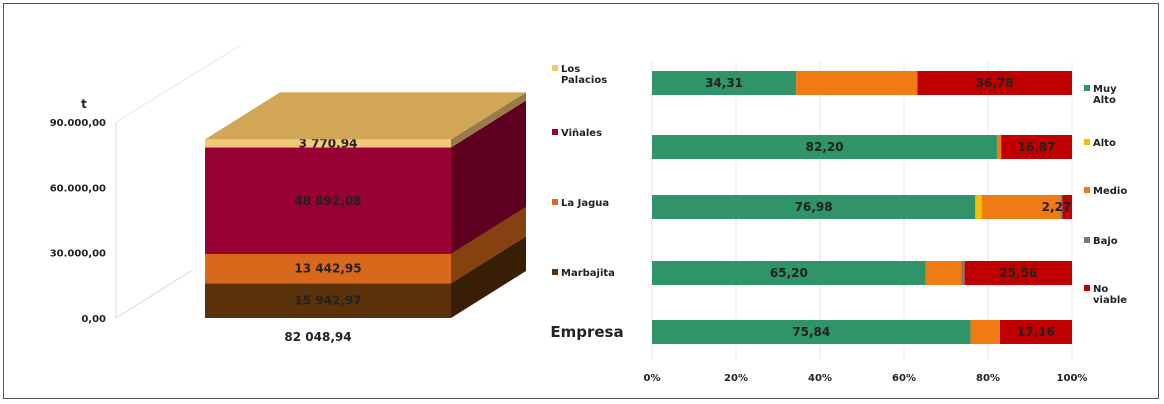 This screenshot has height=404, width=1164. I want to click on column-value-label: 13 442,95, so click(327, 269).